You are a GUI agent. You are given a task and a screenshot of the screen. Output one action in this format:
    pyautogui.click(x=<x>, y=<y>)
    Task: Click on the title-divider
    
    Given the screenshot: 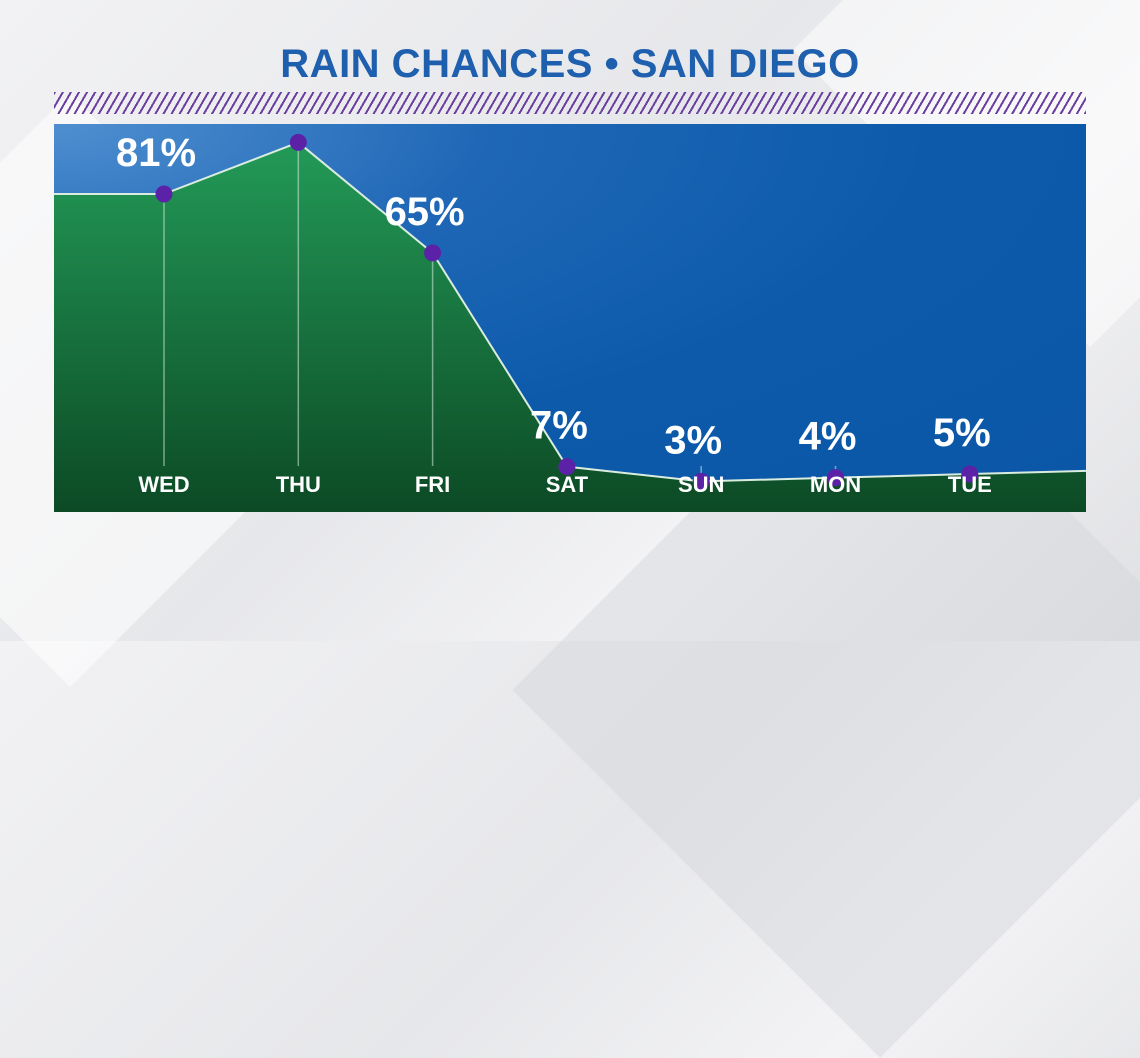 What is the action you would take?
    pyautogui.click(x=570, y=103)
    